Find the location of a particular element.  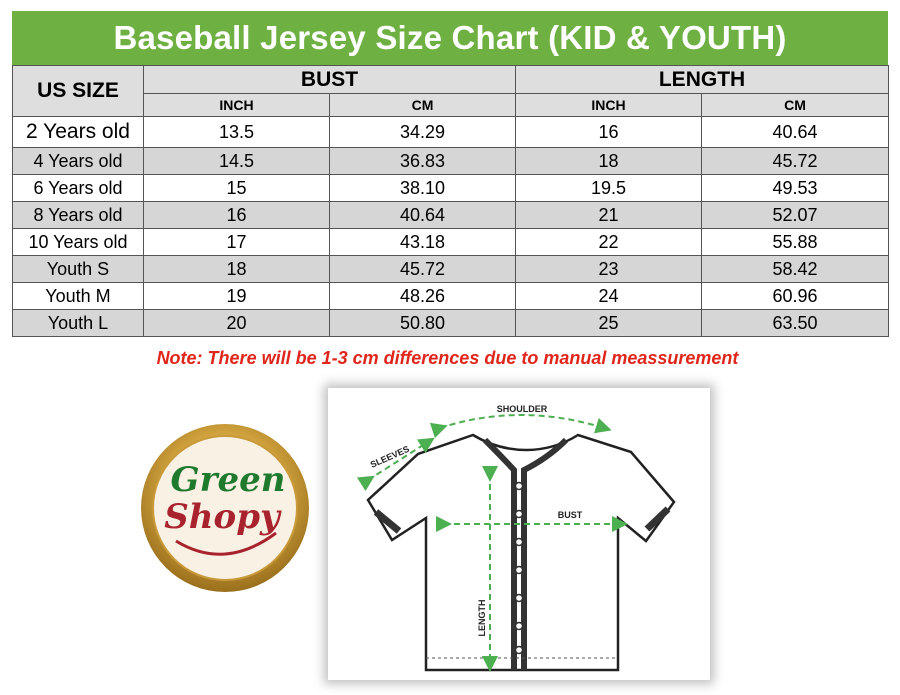

length-cm-cell: 40.64 is located at coordinates (795, 132).